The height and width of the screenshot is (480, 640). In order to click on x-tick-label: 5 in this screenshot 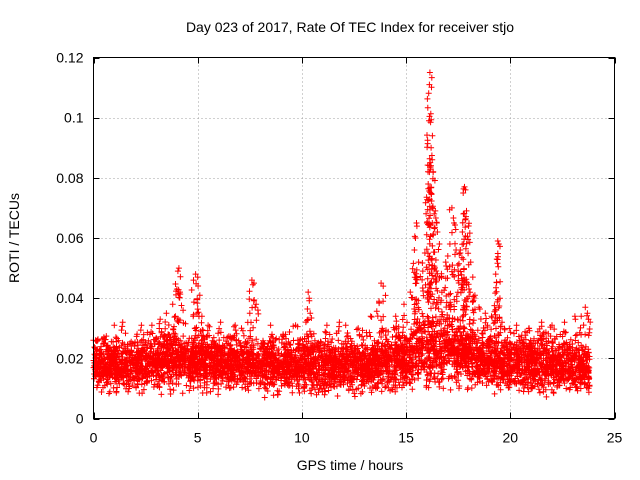, I will do `click(198, 438)`.